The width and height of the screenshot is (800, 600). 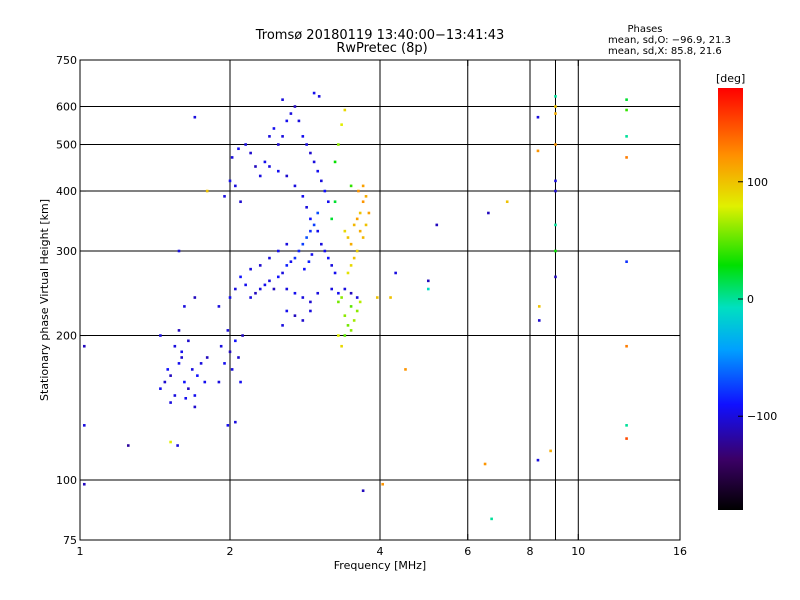 I want to click on colorbar-tick-label: 100, so click(x=757, y=182).